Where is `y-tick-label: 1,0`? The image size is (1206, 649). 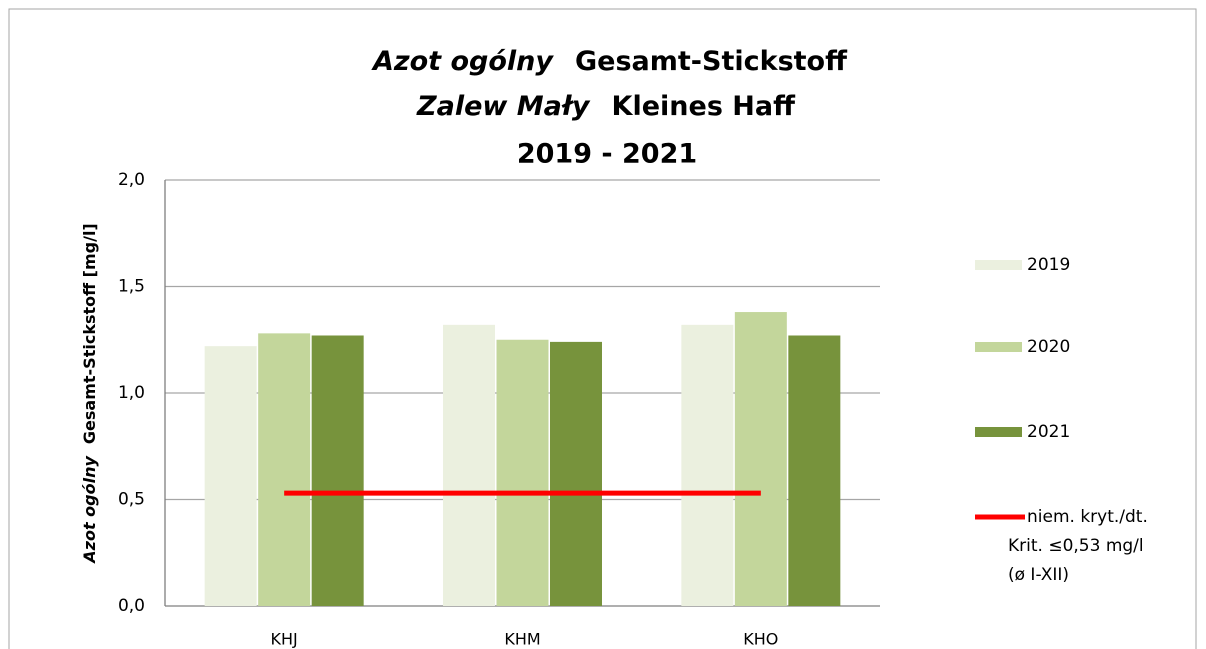
y-tick-label: 1,0 is located at coordinates (131, 393).